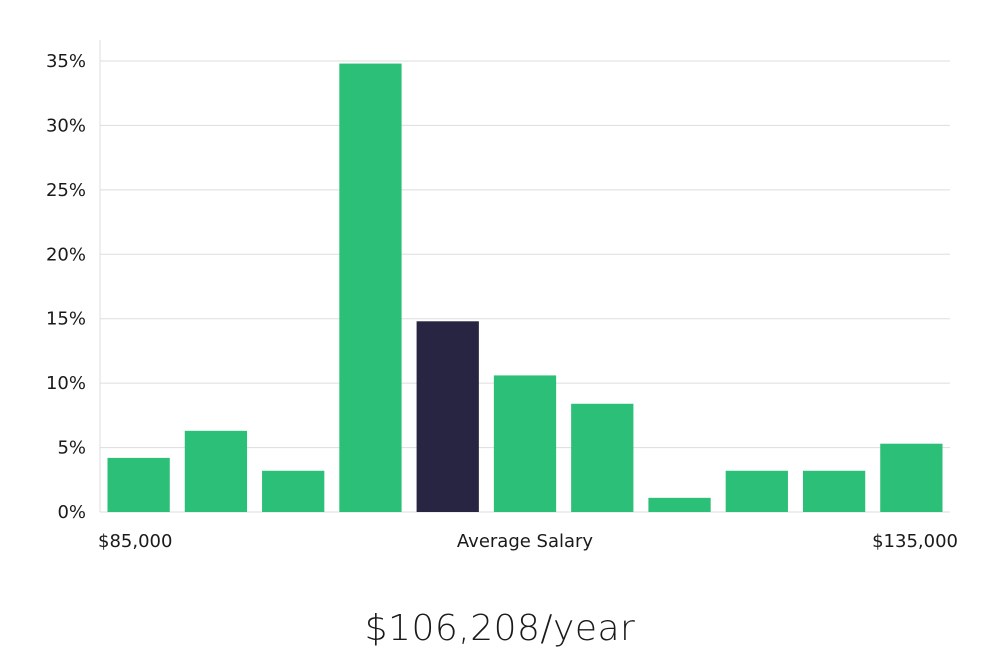  I want to click on average-salary-value: $106,208/year, so click(500, 628).